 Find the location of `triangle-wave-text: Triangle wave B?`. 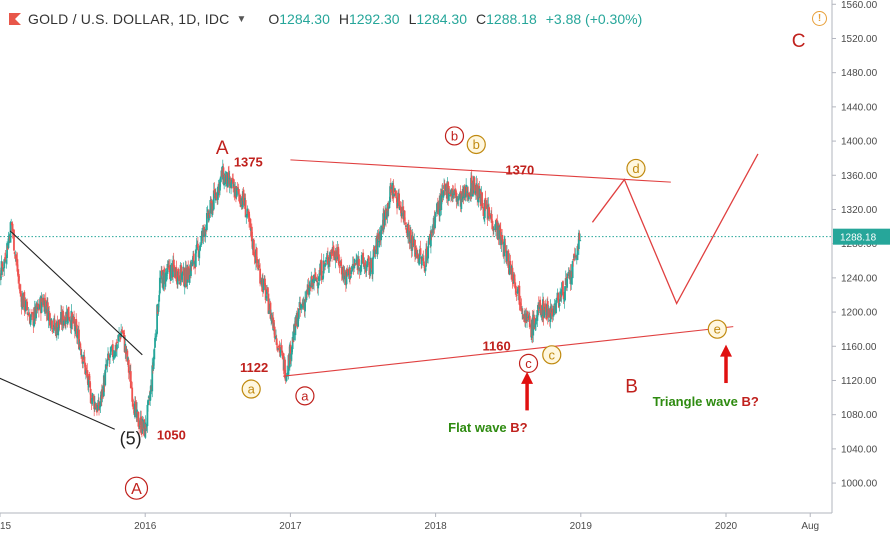

triangle-wave-text: Triangle wave B? is located at coordinates (706, 401).